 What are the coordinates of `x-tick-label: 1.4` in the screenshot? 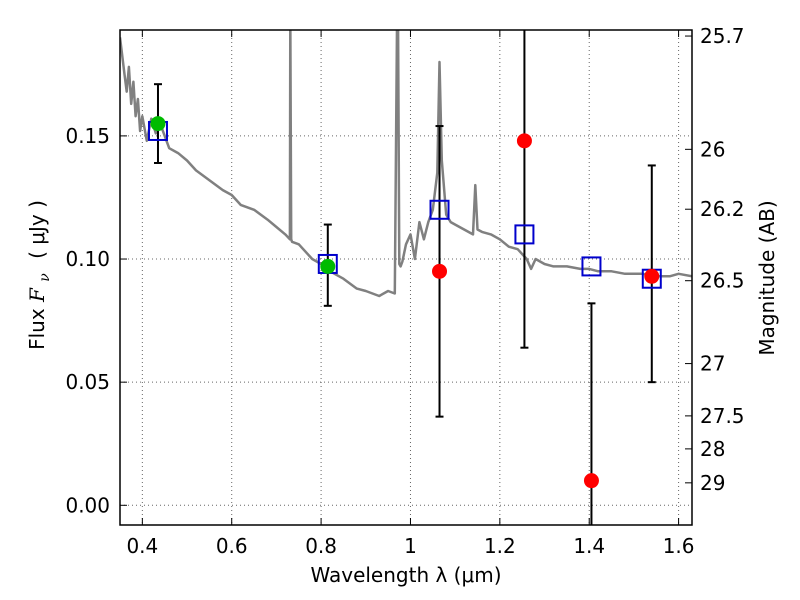 It's located at (589, 546).